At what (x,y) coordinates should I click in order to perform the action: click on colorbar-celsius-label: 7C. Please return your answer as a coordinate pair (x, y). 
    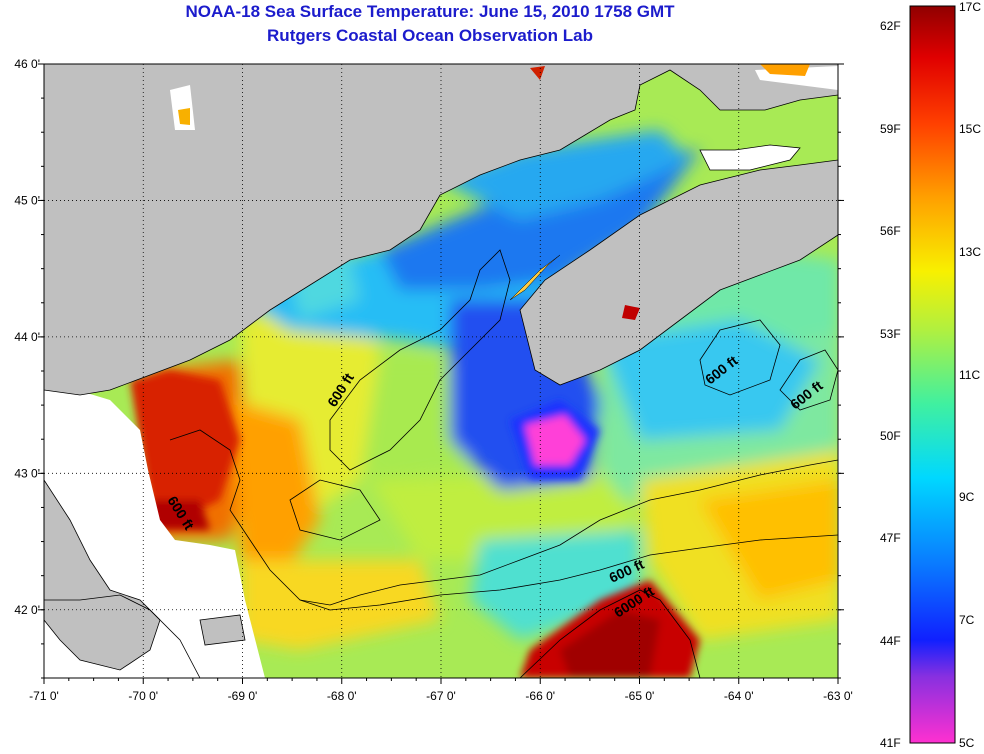
    Looking at the image, I should click on (967, 620).